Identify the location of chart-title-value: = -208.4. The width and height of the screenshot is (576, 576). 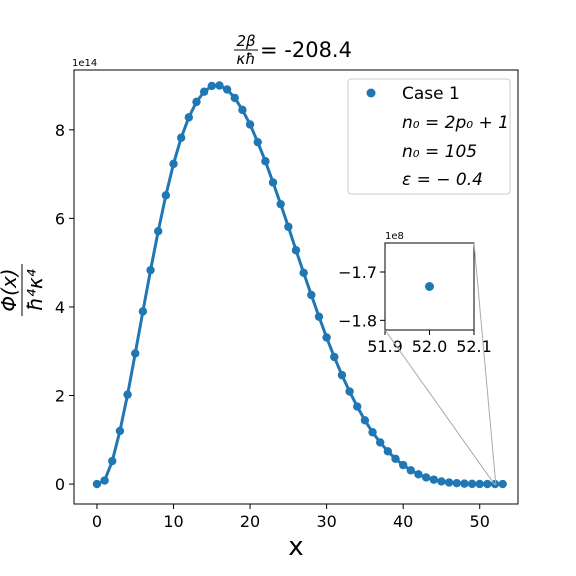
(306, 50).